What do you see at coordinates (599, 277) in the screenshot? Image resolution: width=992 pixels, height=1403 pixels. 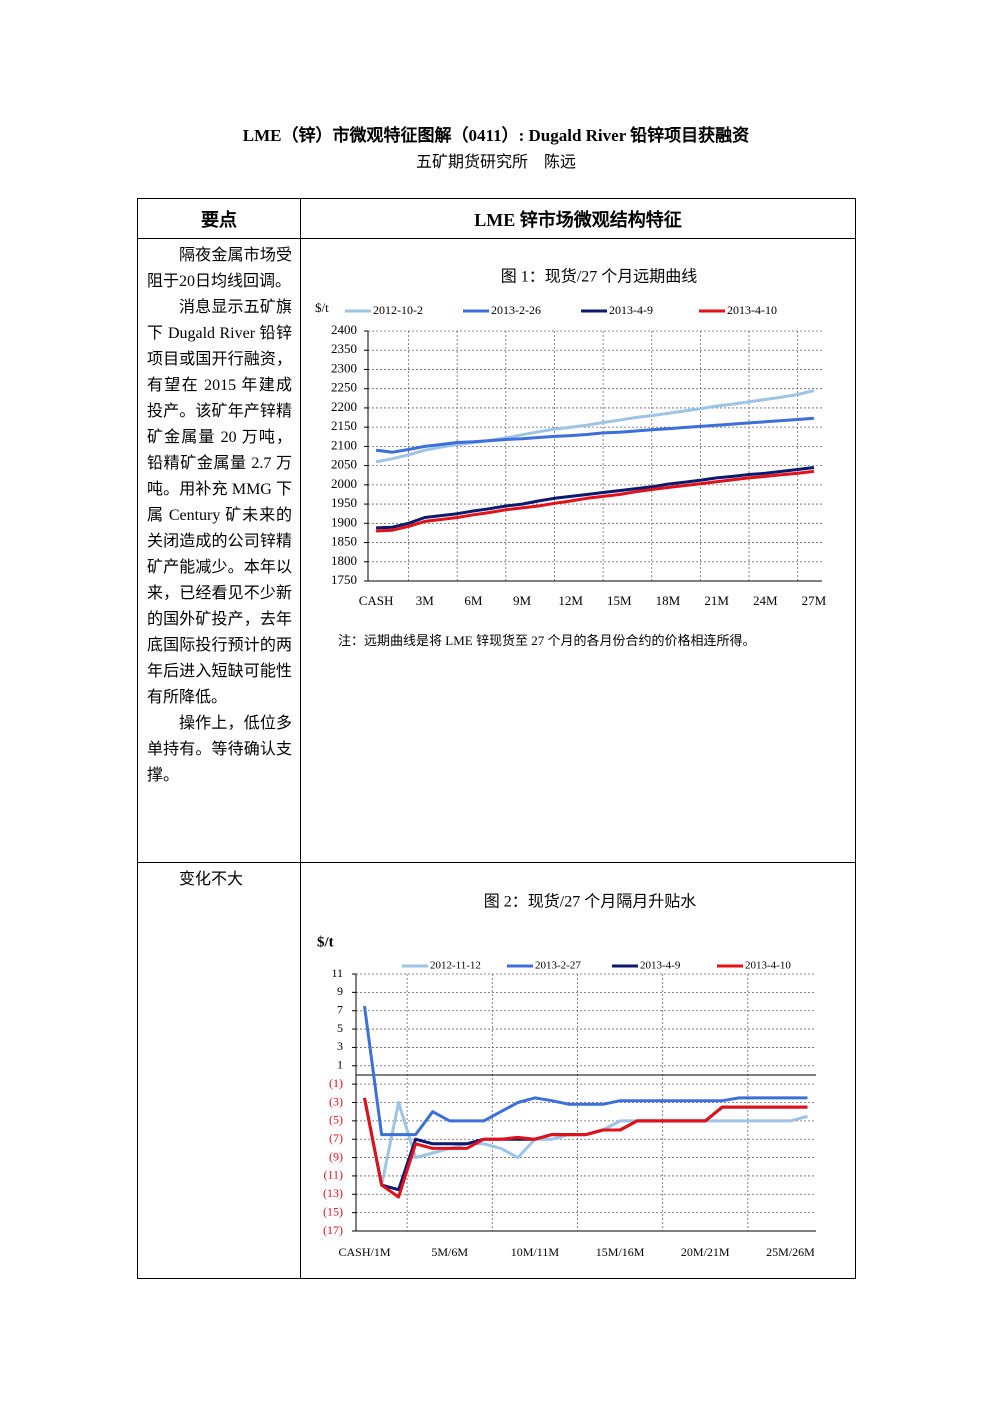 I see `chart-title: 图 1：现货/27 个月远期曲线` at bounding box center [599, 277].